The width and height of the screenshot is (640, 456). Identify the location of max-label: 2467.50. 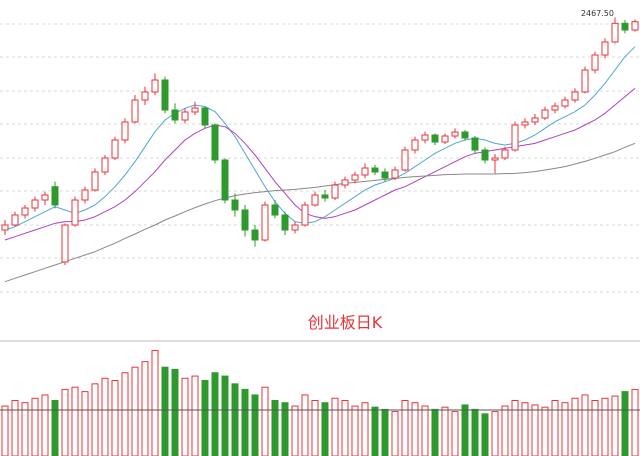
(597, 13).